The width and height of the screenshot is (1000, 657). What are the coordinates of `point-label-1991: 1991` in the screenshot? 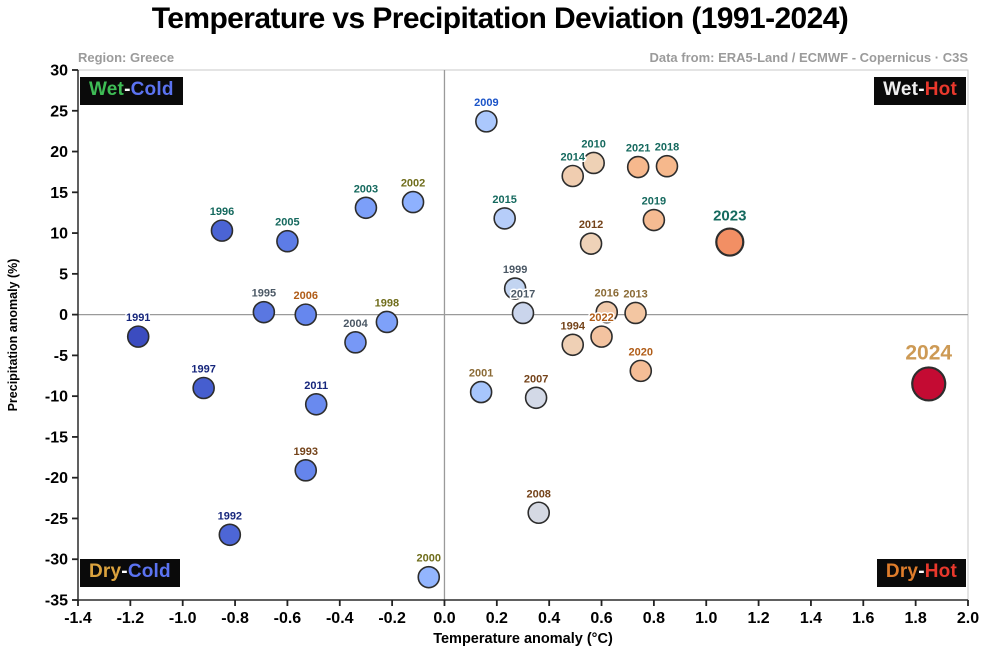 It's located at (138, 318).